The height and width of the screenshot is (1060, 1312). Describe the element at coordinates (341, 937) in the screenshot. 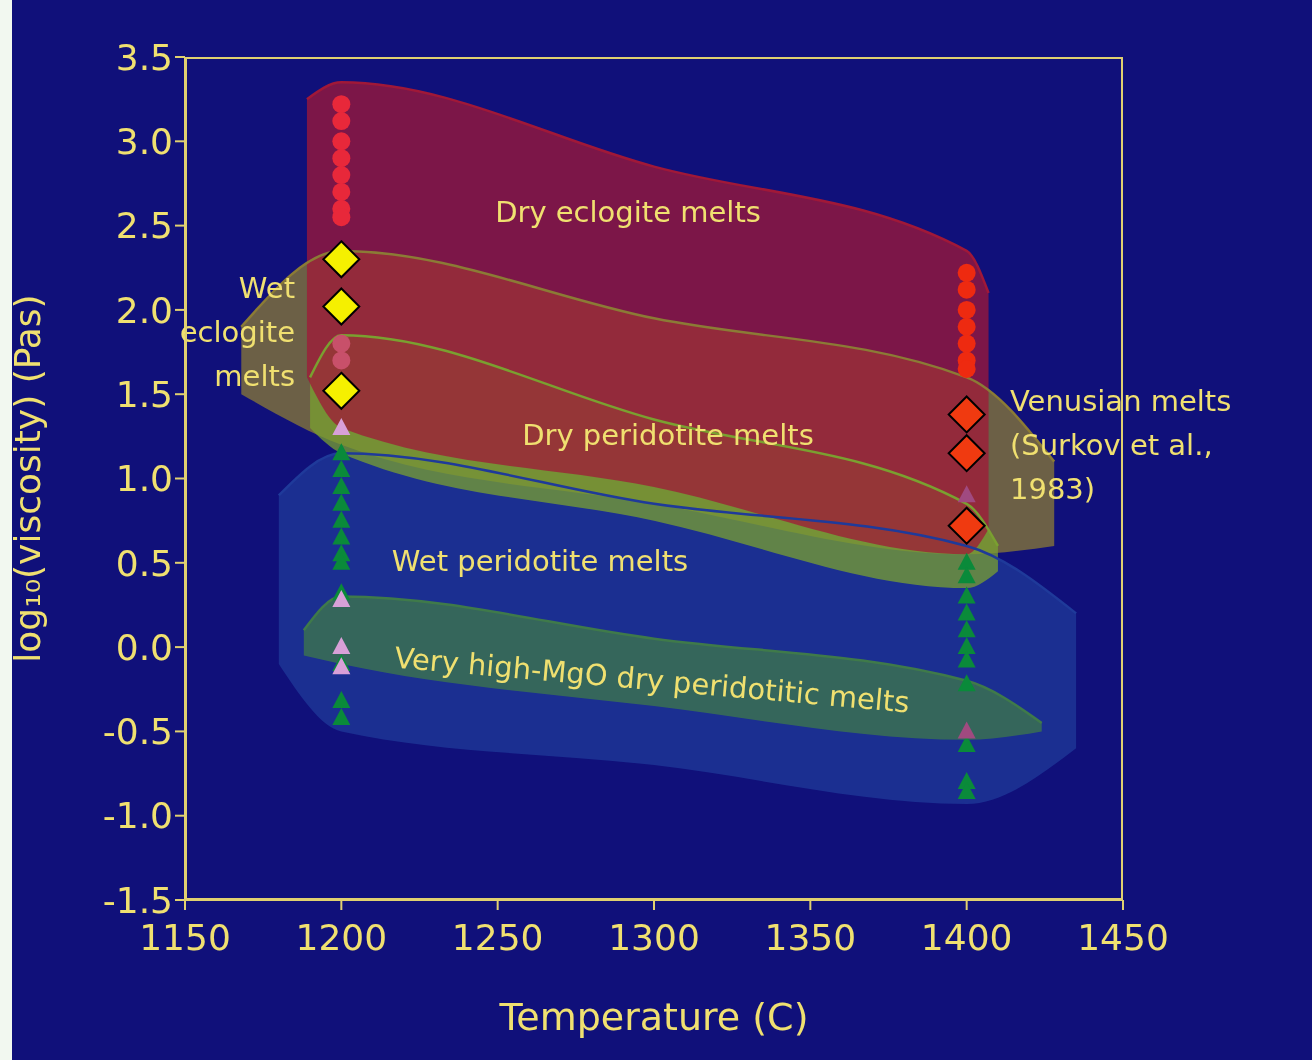

I see `x-tick-label: 1200` at that location.